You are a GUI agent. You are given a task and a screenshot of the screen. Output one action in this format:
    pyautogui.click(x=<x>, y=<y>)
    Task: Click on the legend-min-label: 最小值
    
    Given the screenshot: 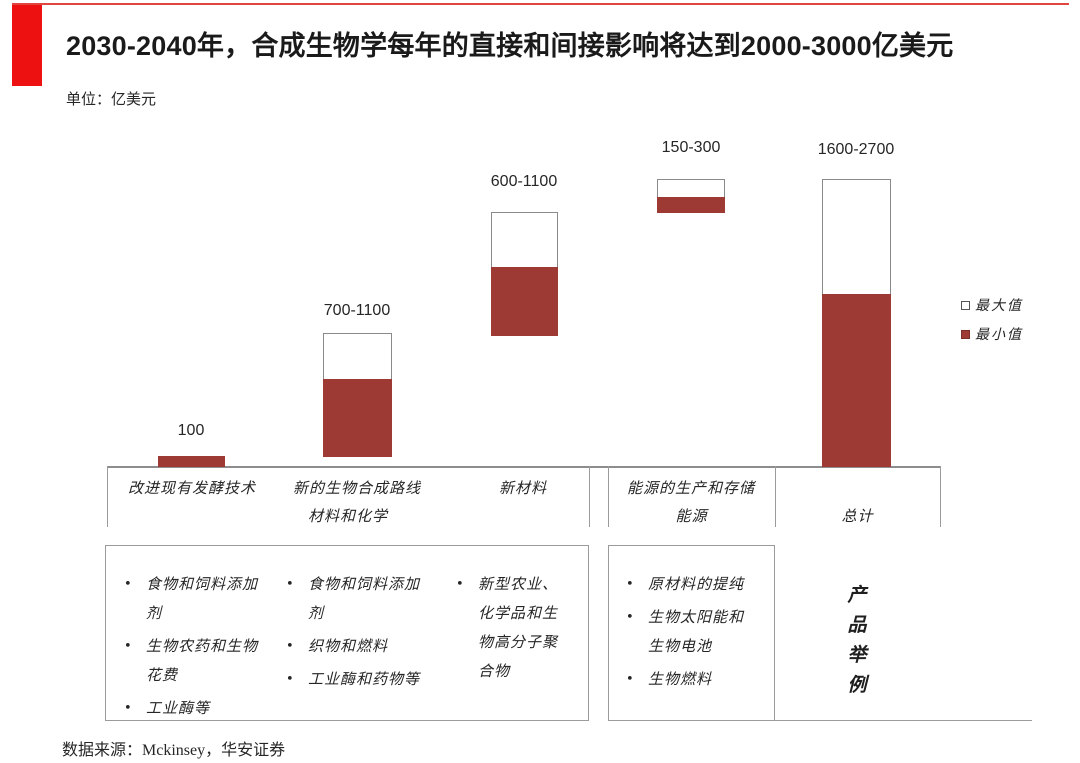 What is the action you would take?
    pyautogui.click(x=999, y=335)
    